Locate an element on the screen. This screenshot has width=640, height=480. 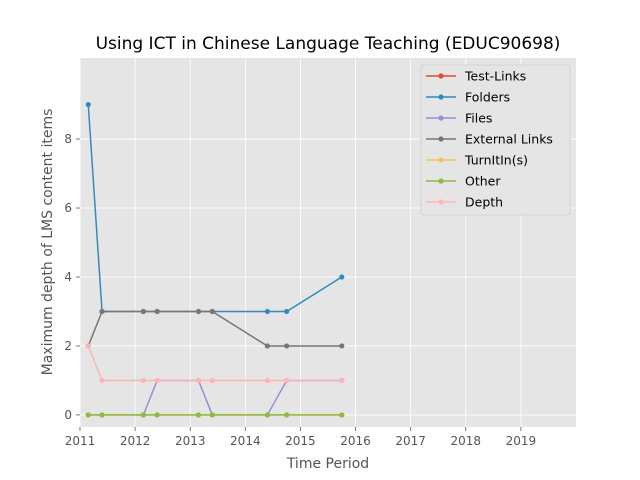
legend-label: Files is located at coordinates (478, 118).